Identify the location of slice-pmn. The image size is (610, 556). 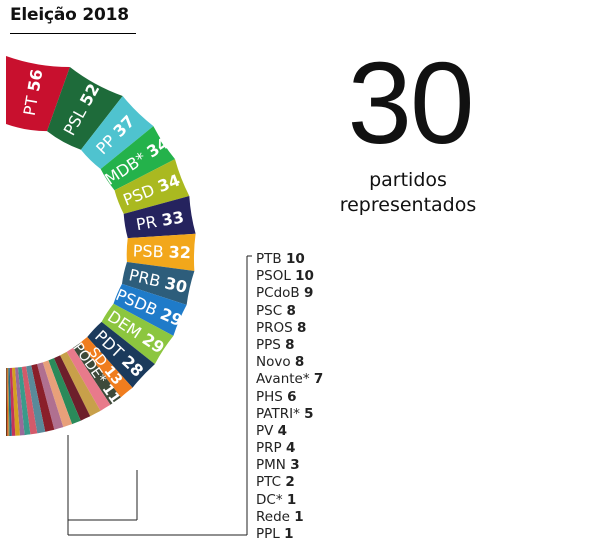
(12, 401).